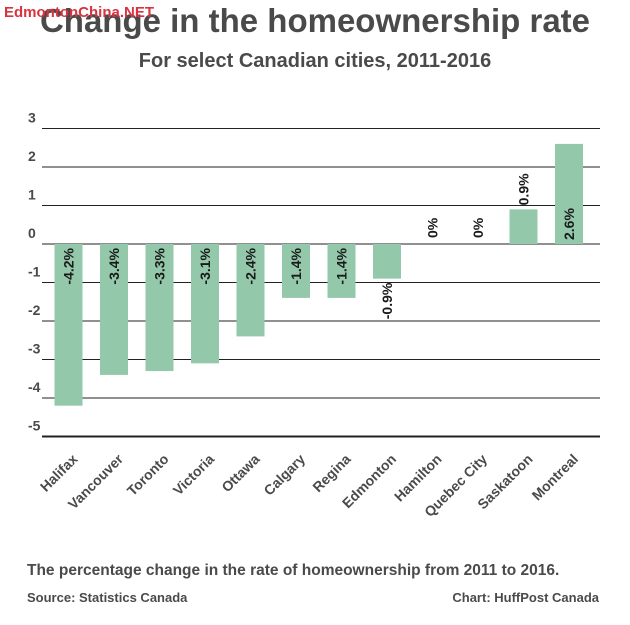  I want to click on data-label: -0.9%, so click(387, 300).